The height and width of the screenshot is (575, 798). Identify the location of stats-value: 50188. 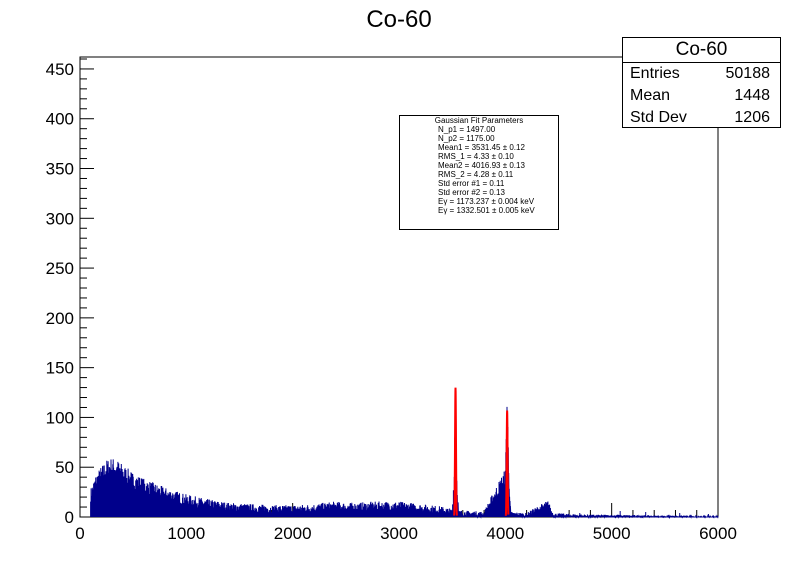
(748, 73).